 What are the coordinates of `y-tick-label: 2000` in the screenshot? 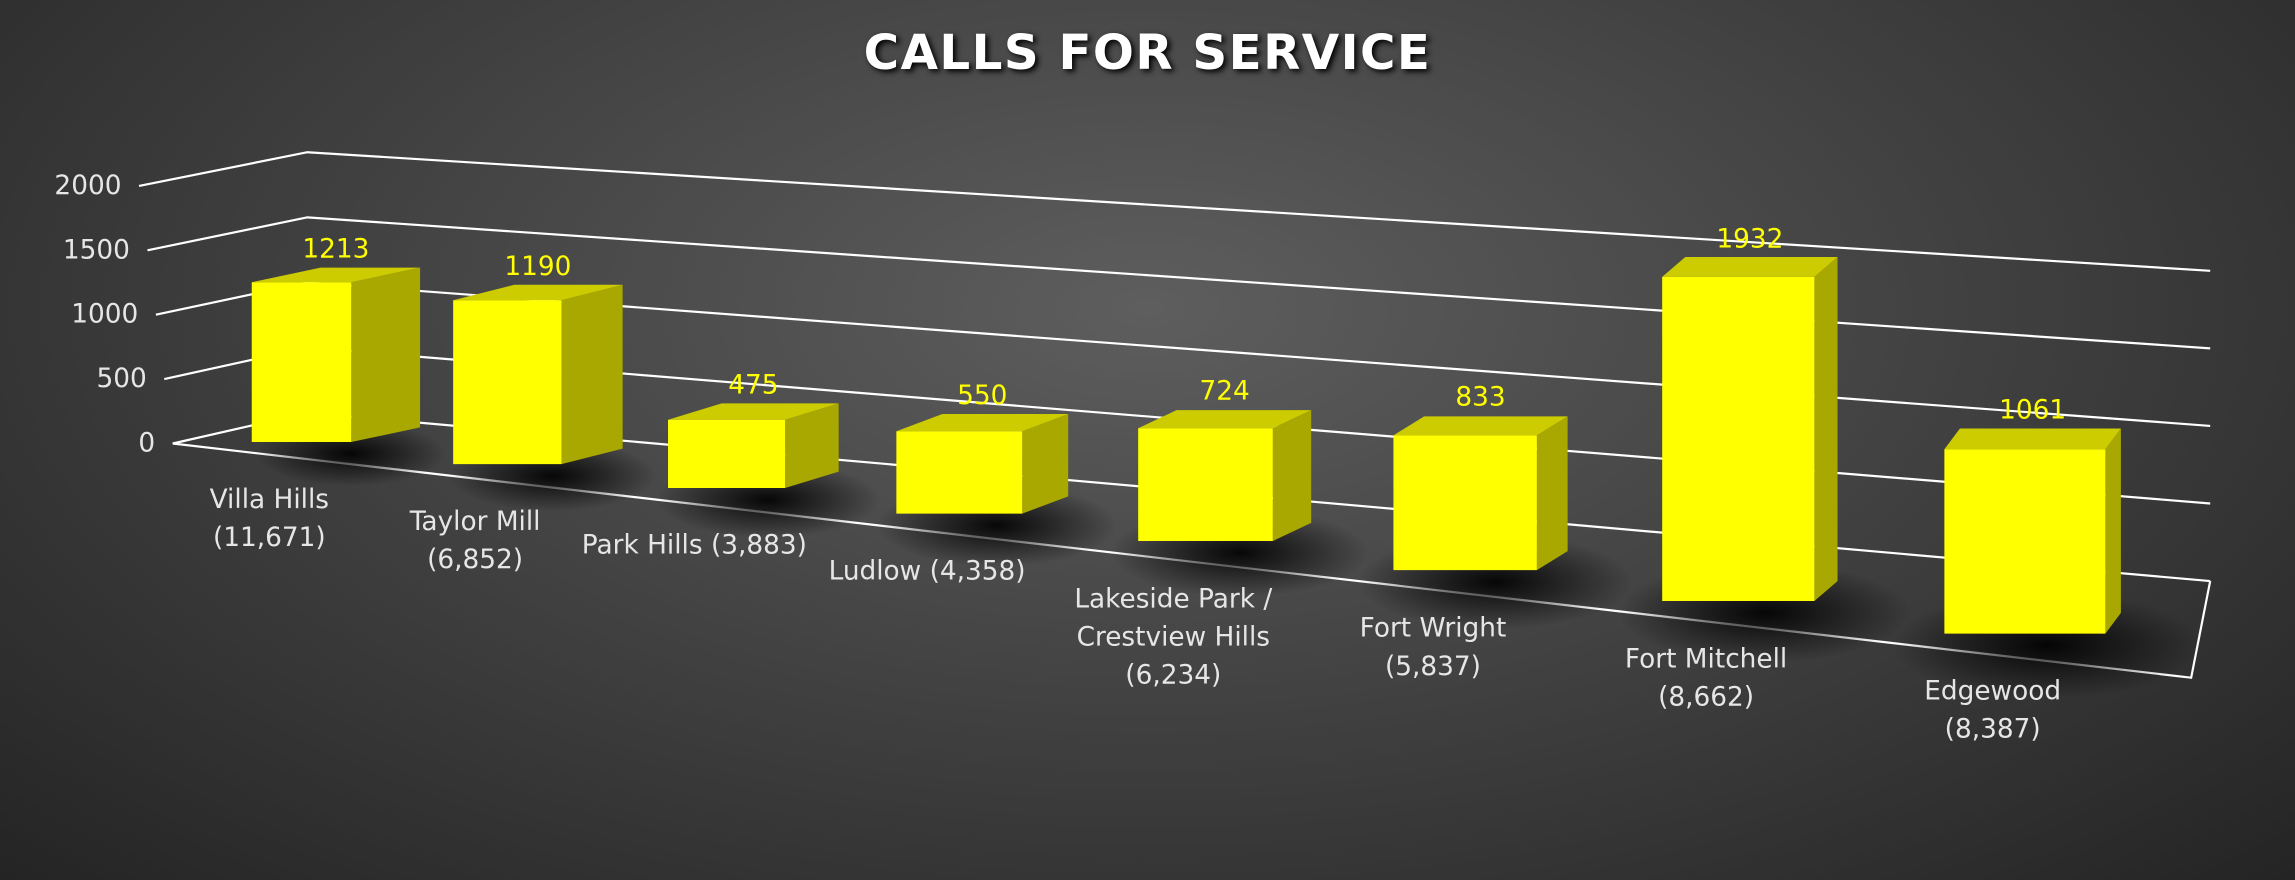 It's located at (88, 186).